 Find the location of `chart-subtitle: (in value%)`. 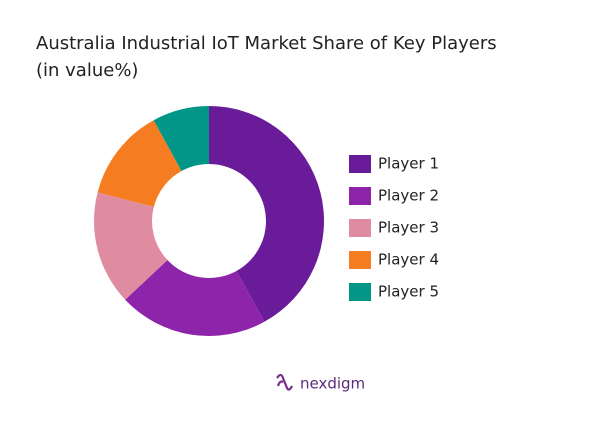

chart-subtitle: (in value%) is located at coordinates (87, 70).